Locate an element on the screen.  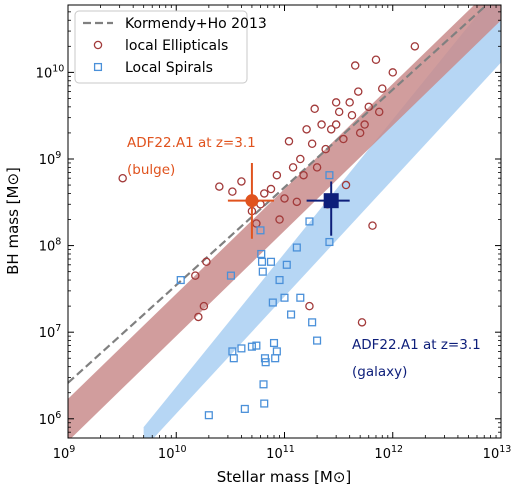
galaxy-annotation-line: ADF22.A1 at z=3.1 is located at coordinates (416, 345).